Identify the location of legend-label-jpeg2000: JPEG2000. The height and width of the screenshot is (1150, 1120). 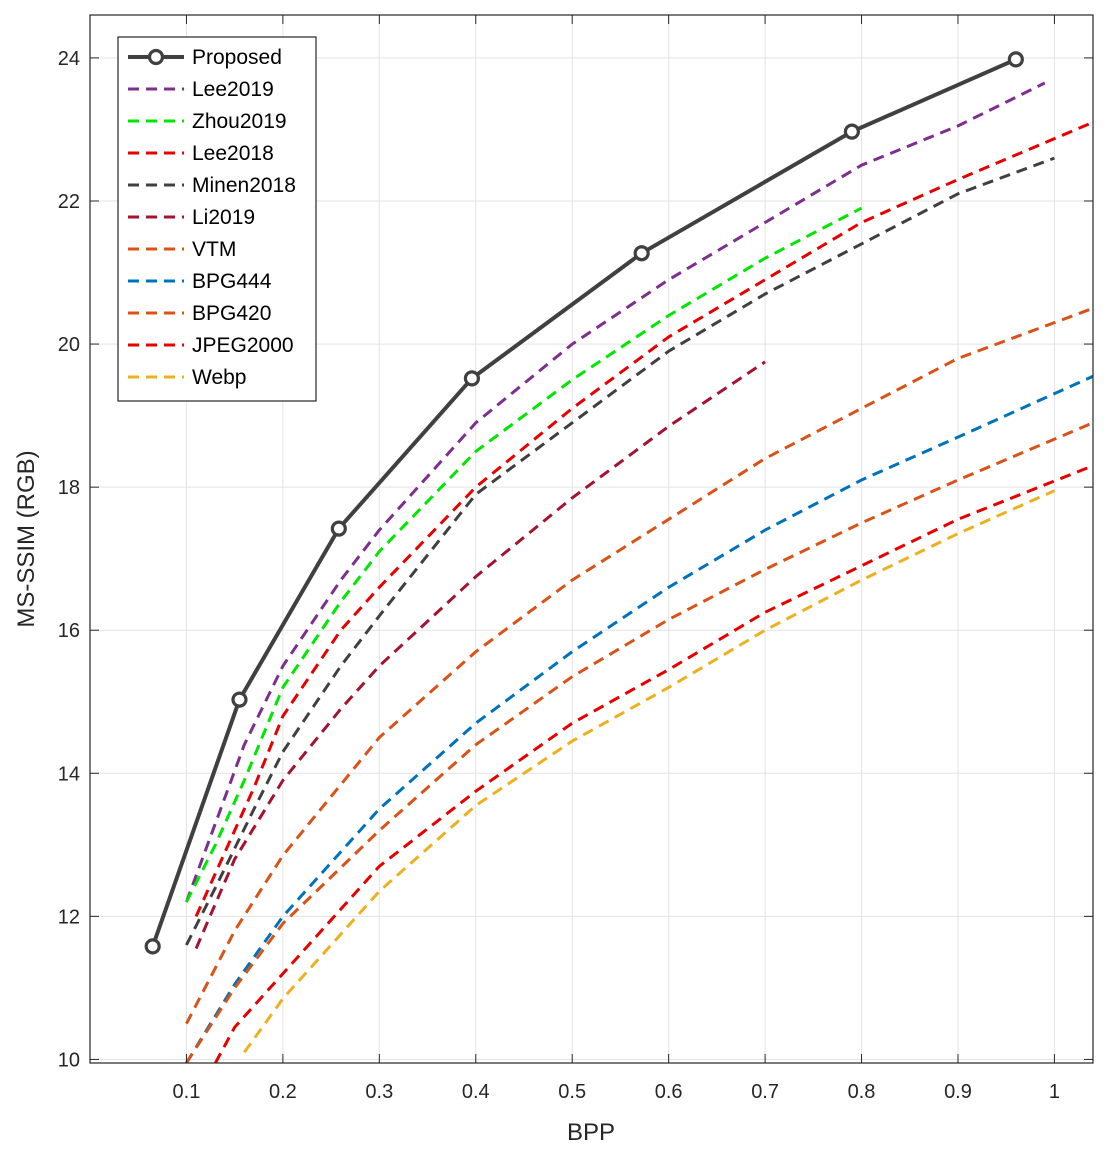
(243, 345).